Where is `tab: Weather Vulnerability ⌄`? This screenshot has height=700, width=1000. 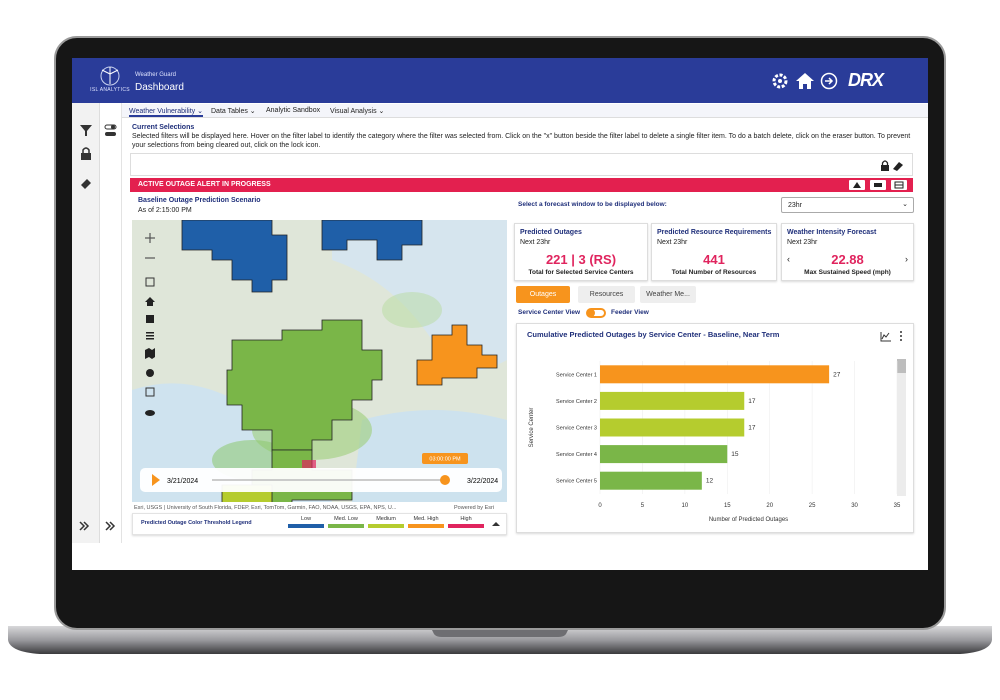
tab: Weather Vulnerability ⌄ is located at coordinates (166, 112).